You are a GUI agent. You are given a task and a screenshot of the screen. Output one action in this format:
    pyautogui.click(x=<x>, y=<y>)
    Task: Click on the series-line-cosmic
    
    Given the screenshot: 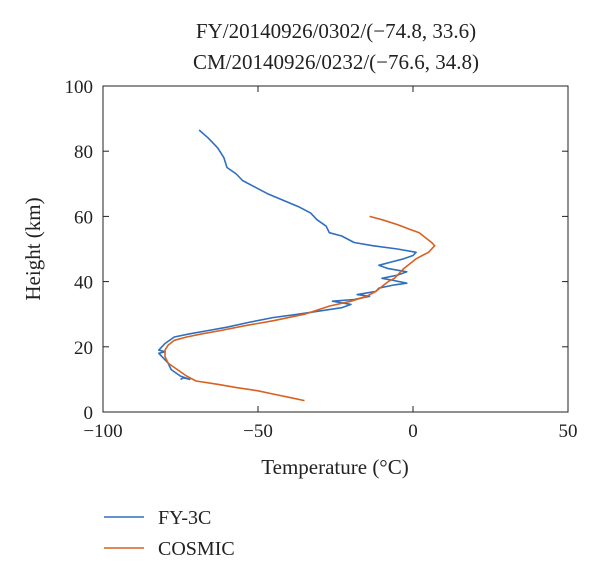 What is the action you would take?
    pyautogui.click(x=300, y=308)
    